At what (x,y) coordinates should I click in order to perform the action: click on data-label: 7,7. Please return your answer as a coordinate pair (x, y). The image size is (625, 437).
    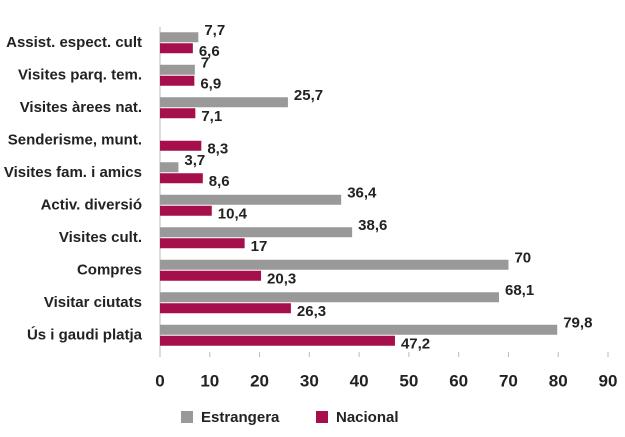
    Looking at the image, I should click on (214, 30).